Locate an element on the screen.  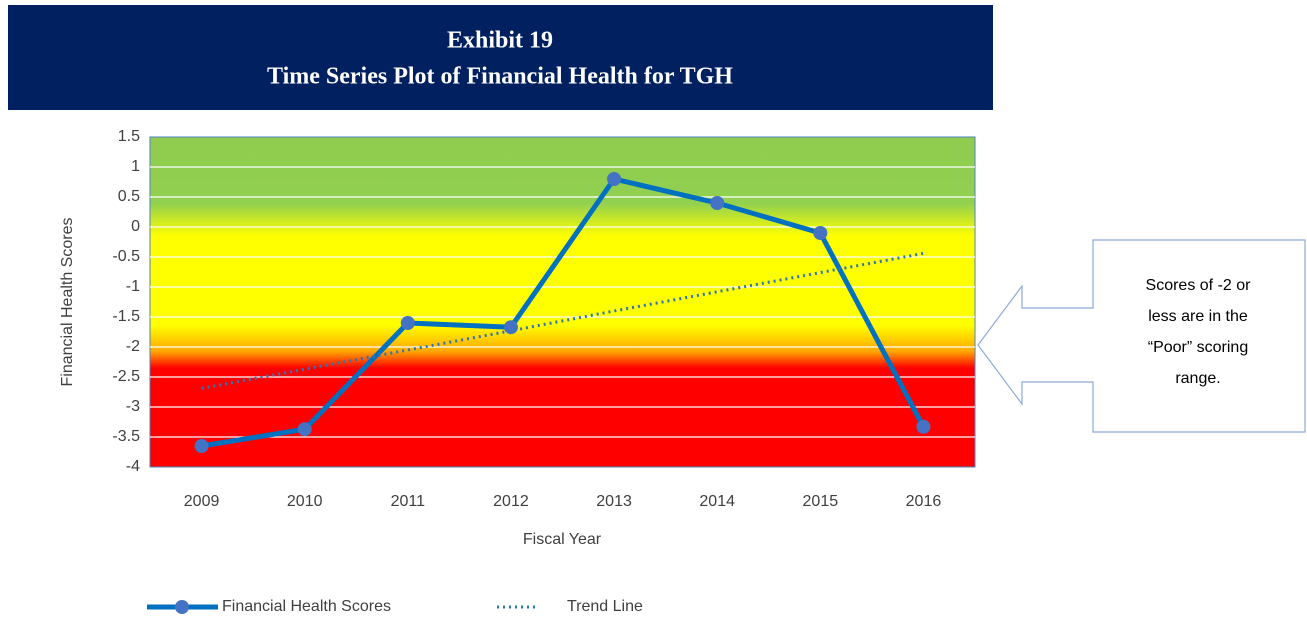
x-tick-label: 2014 is located at coordinates (717, 501).